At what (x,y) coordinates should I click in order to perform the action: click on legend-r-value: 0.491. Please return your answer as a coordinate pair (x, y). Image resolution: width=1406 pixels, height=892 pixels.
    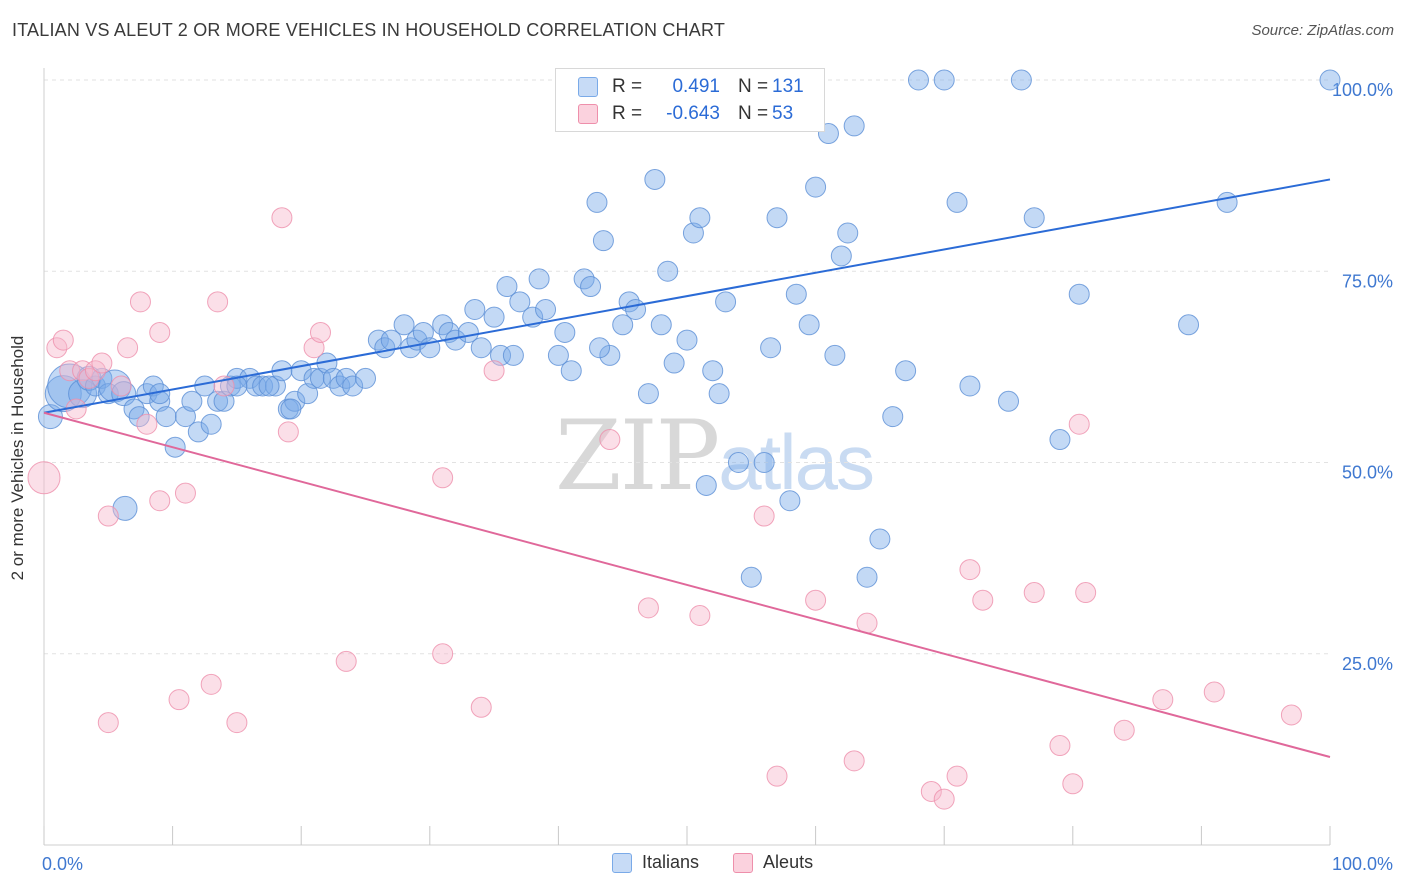
    Looking at the image, I should click on (696, 86).